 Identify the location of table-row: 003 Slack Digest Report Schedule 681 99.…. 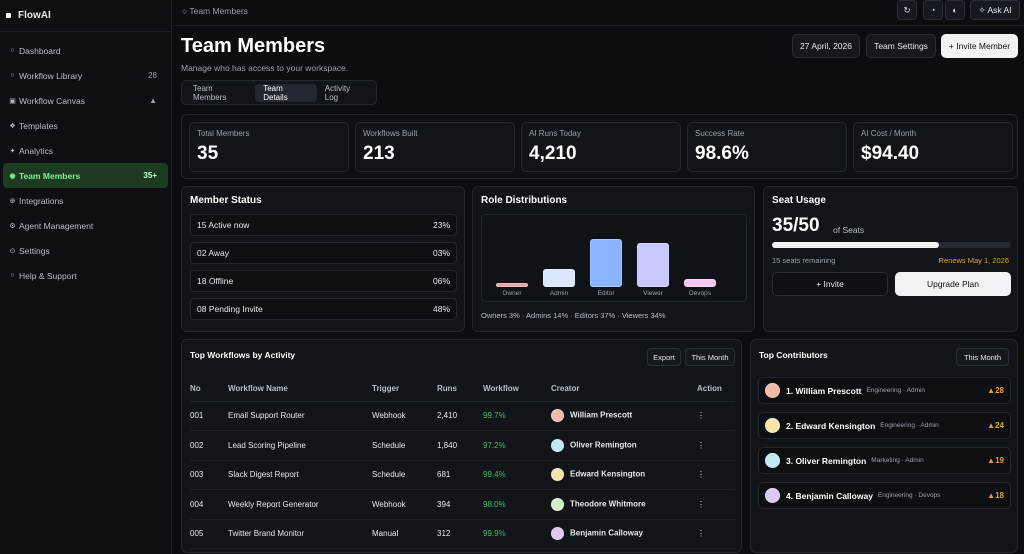
(462, 475).